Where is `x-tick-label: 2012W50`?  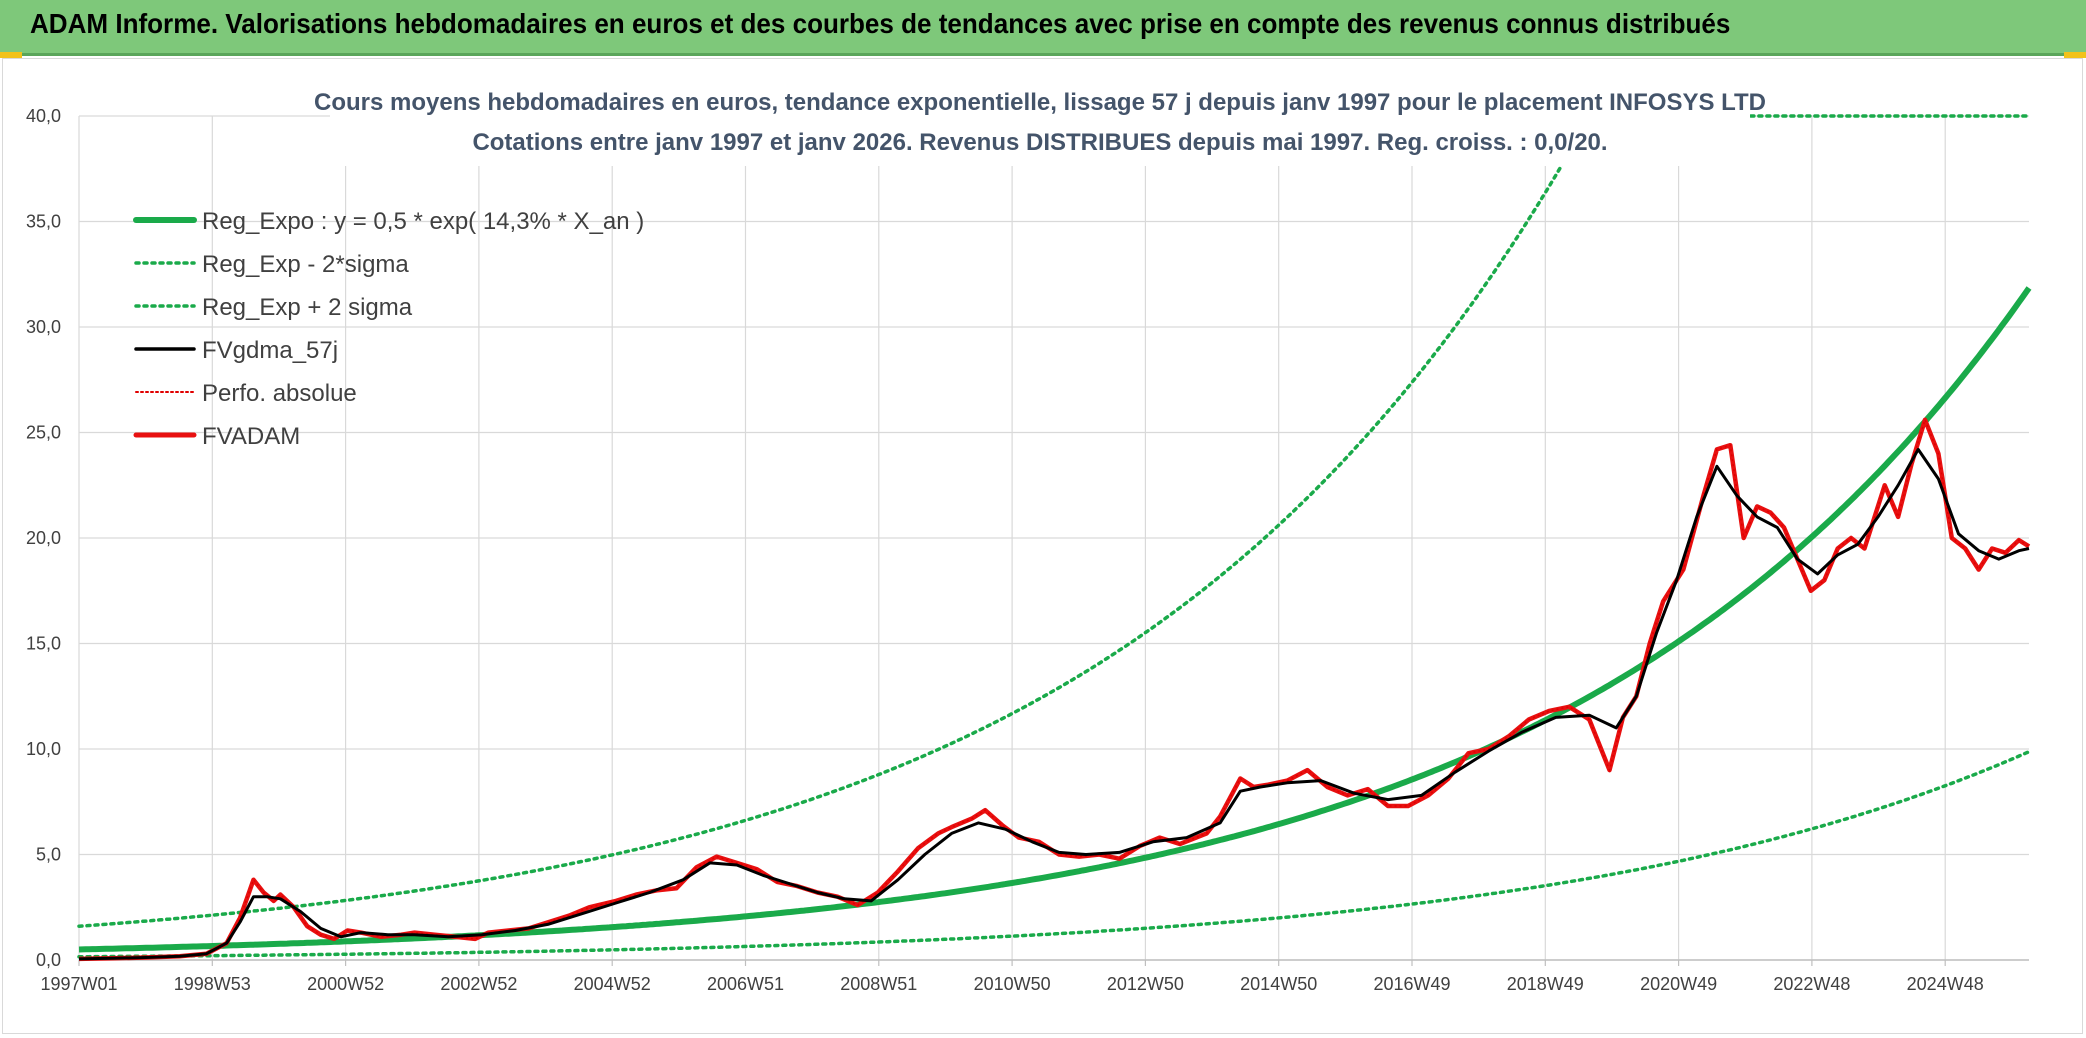
x-tick-label: 2012W50 is located at coordinates (1145, 984).